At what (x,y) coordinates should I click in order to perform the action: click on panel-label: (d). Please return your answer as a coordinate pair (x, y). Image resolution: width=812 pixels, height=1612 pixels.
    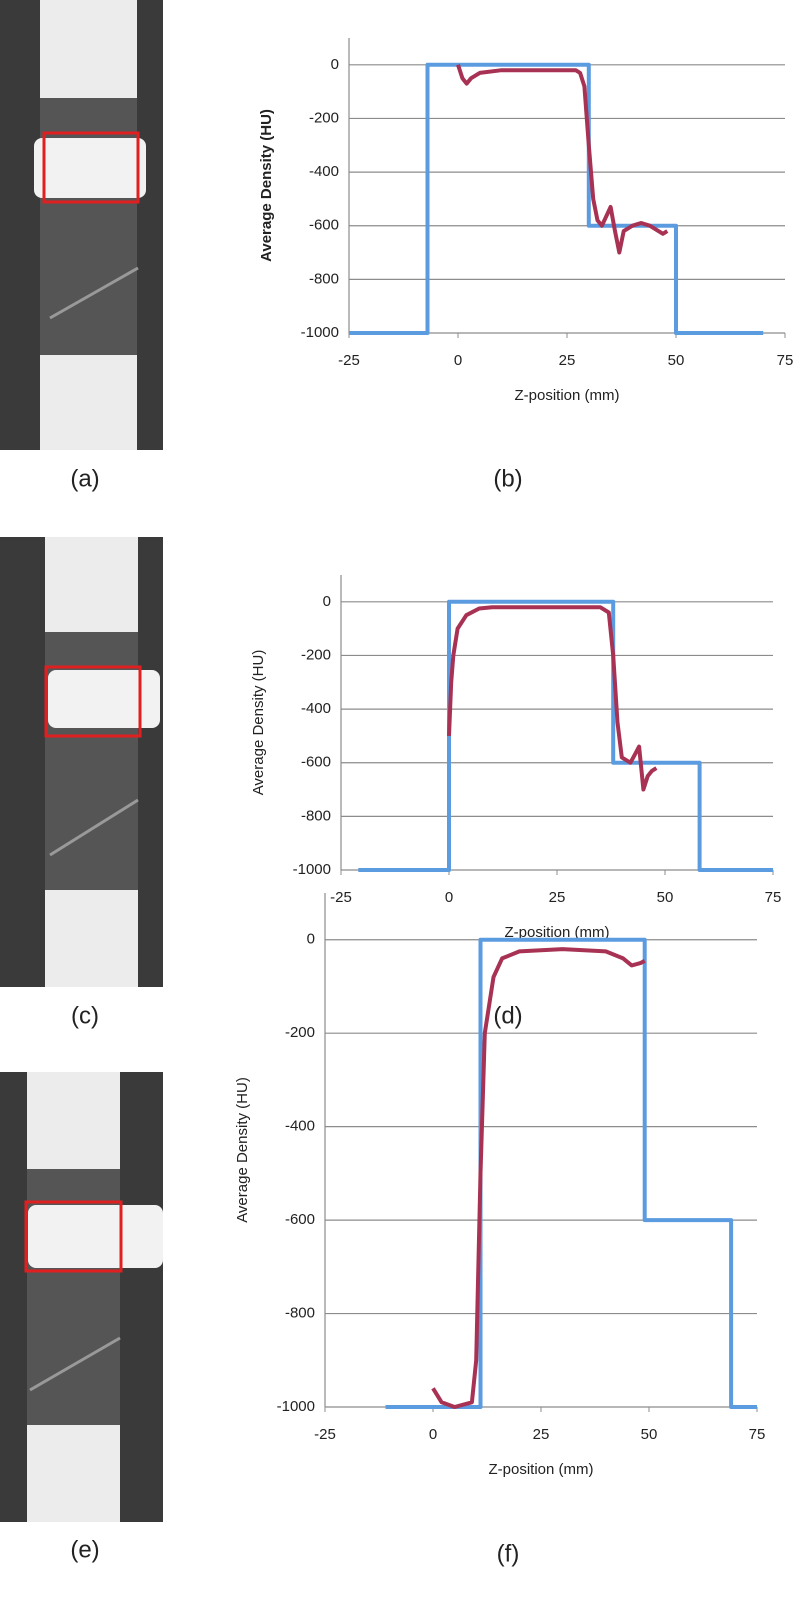
    Looking at the image, I should click on (507, 1015).